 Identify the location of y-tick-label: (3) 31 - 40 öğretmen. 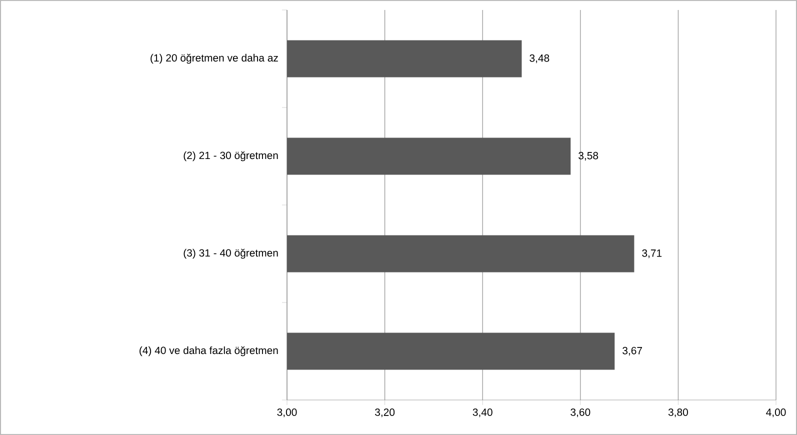
(231, 253).